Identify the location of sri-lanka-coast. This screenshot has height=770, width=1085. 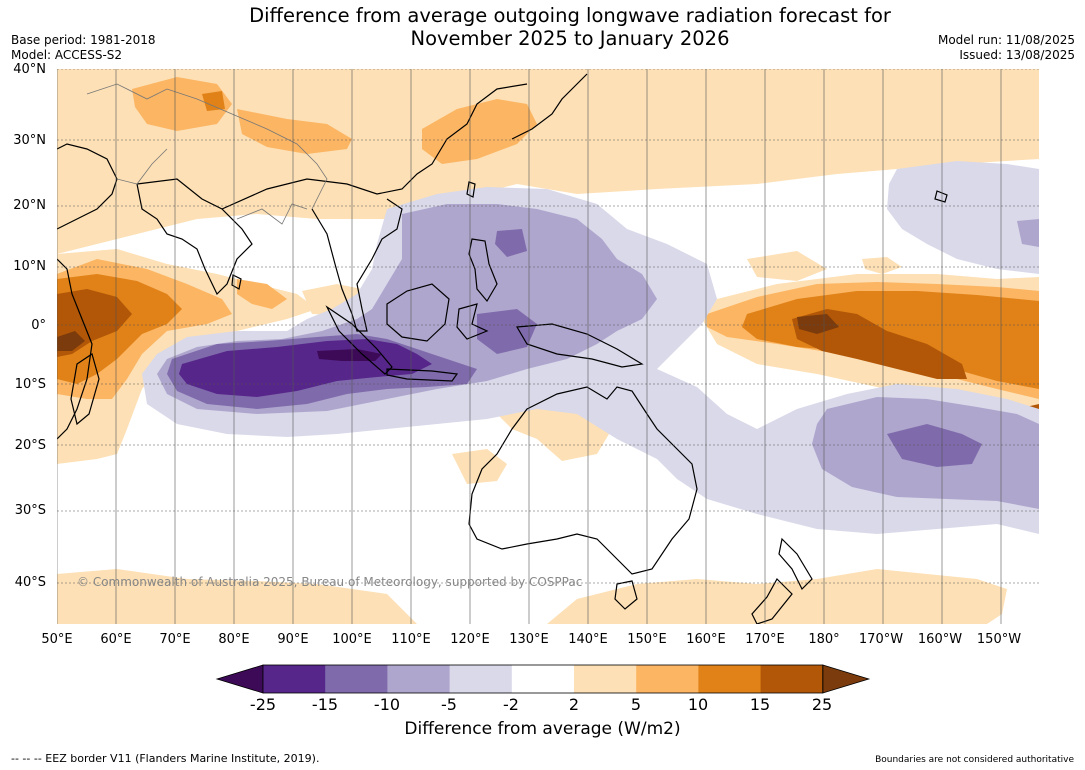
(236, 282).